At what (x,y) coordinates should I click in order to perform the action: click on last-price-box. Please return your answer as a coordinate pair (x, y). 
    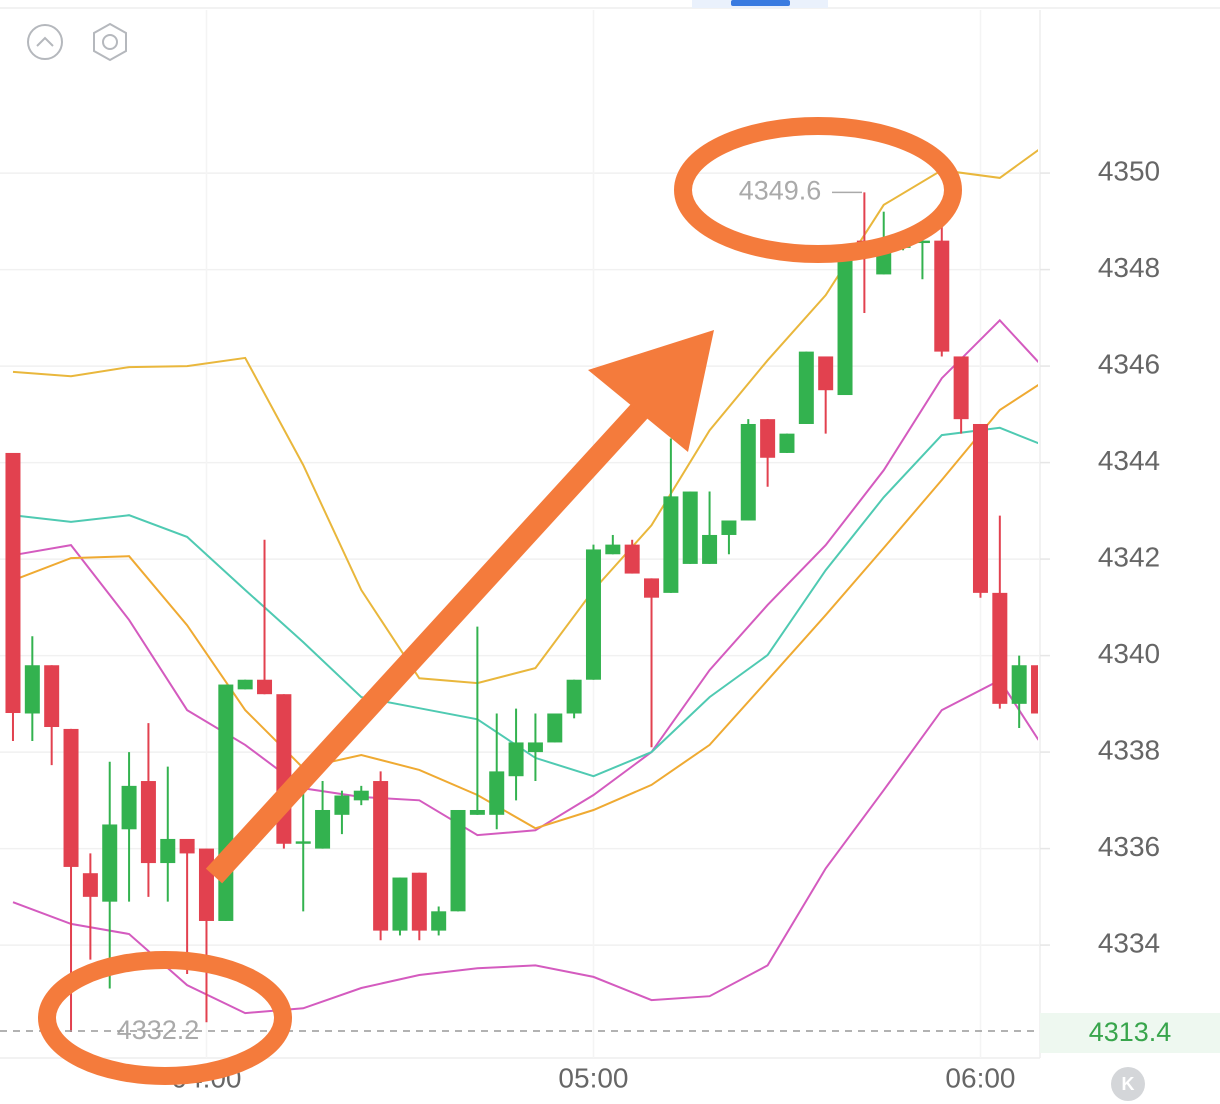
    Looking at the image, I should click on (1130, 1033).